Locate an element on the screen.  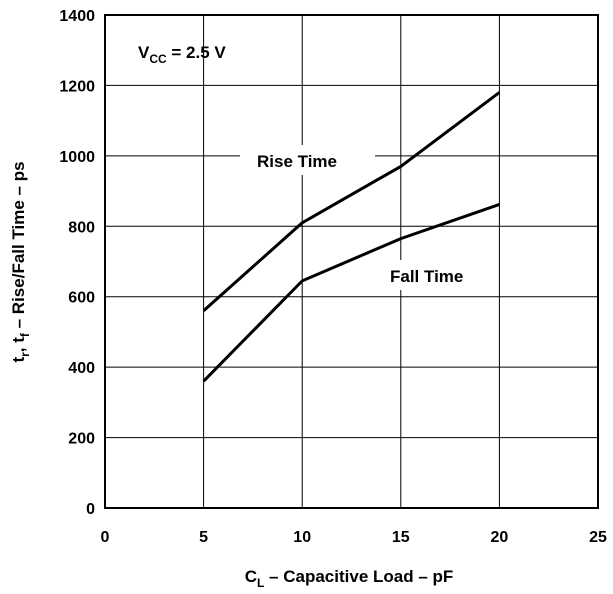
rise-label-bg is located at coordinates (307, 160).